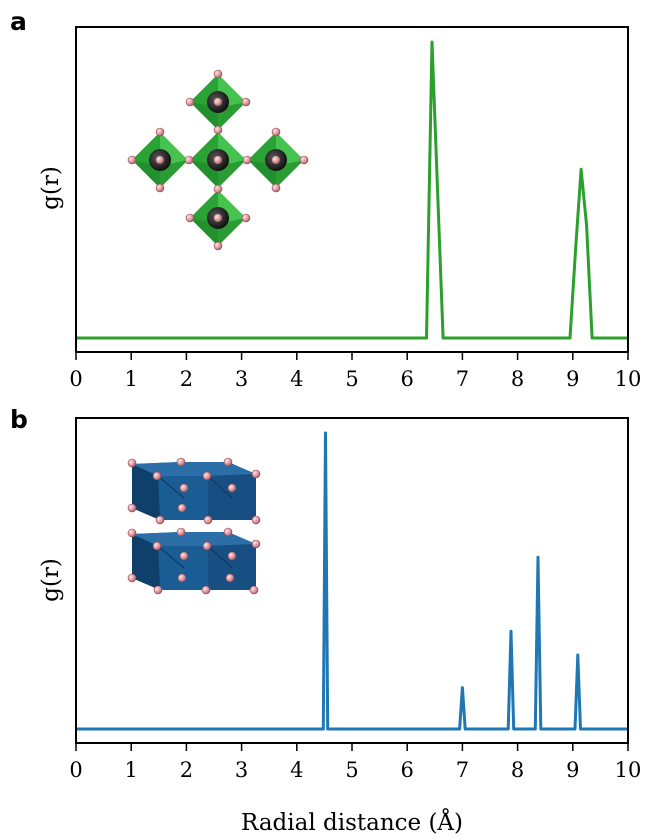 The image size is (646, 840). Describe the element at coordinates (19, 419) in the screenshot. I see `panel-b-letter: b` at that location.